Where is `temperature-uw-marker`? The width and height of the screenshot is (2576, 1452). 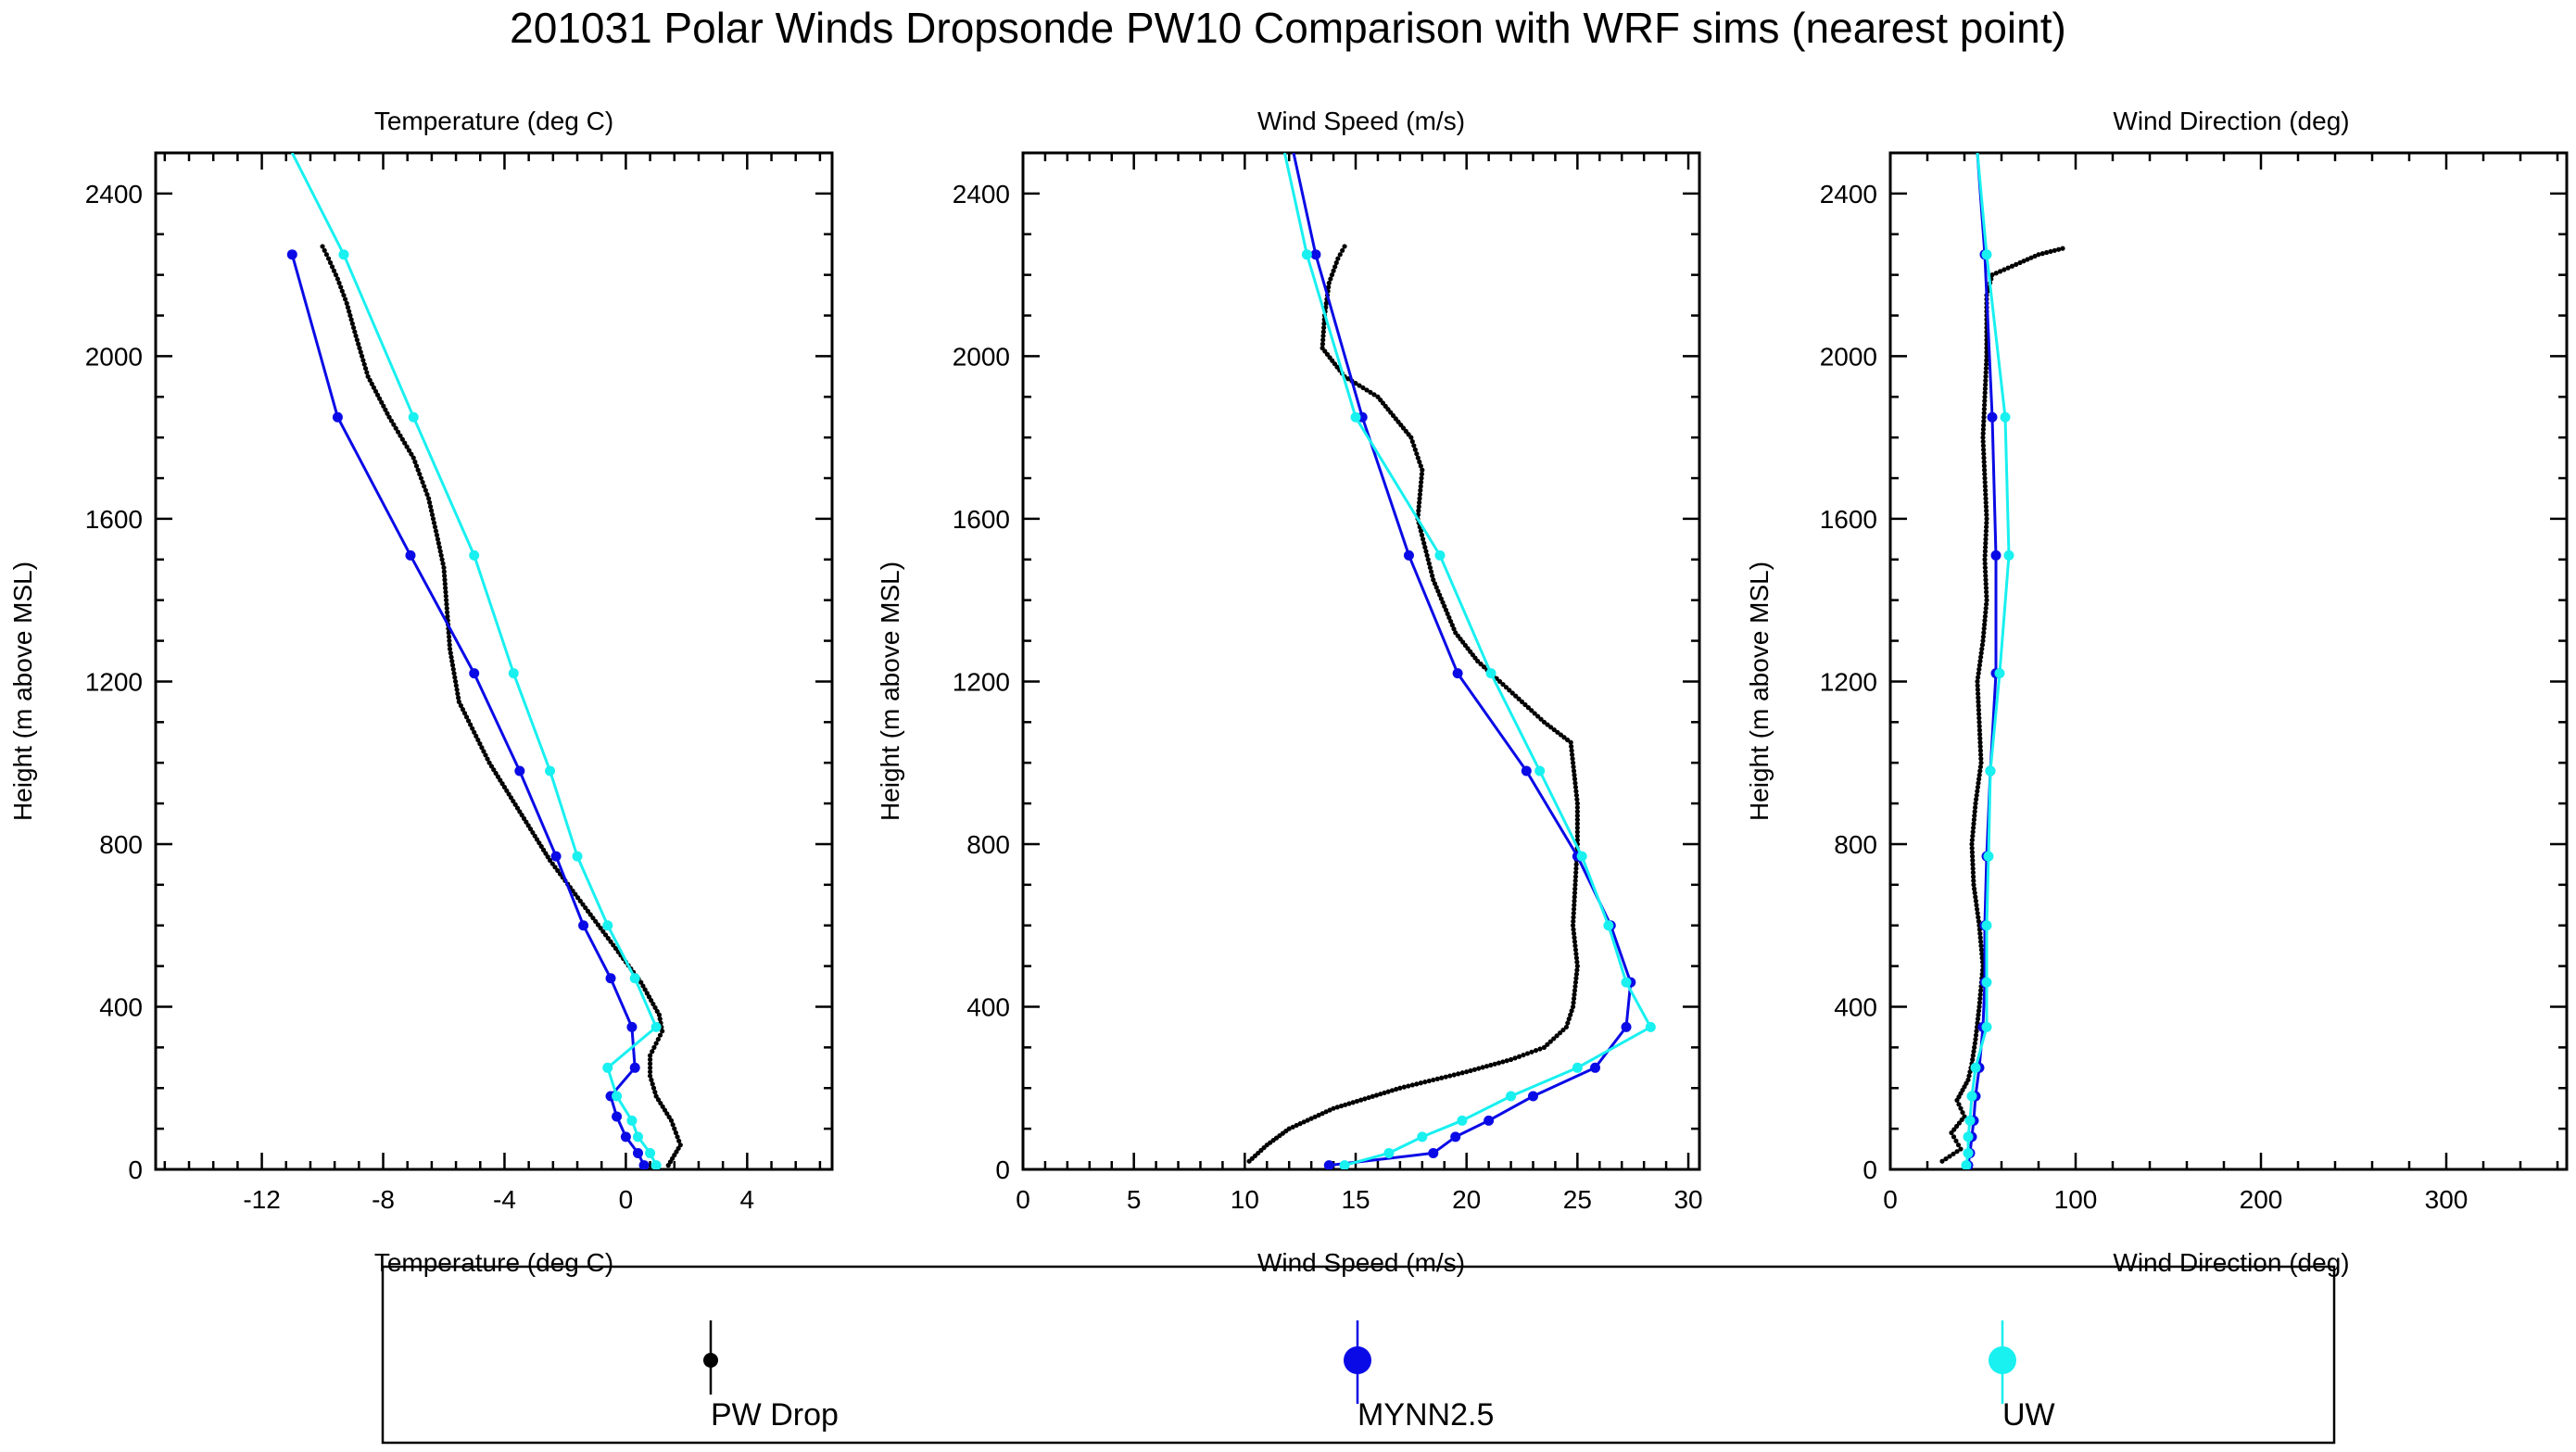
temperature-uw-marker is located at coordinates (650, 1153).